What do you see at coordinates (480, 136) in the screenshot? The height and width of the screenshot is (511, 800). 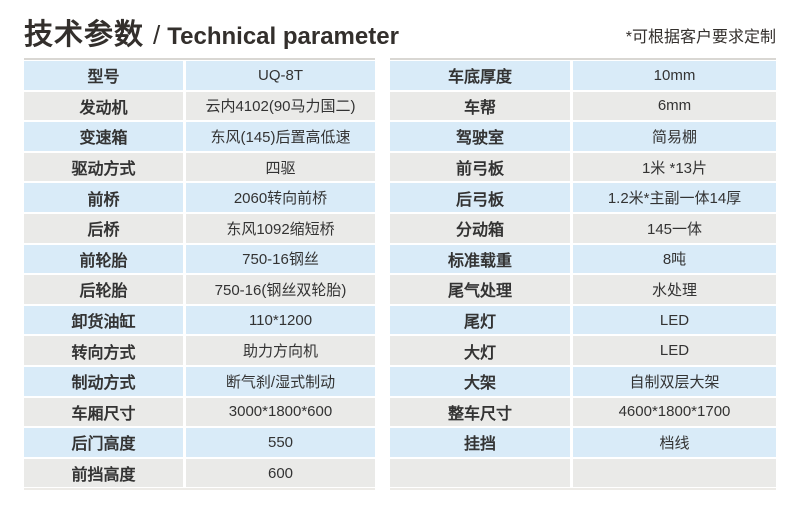 I see `param-label-cell: 驾驶室` at bounding box center [480, 136].